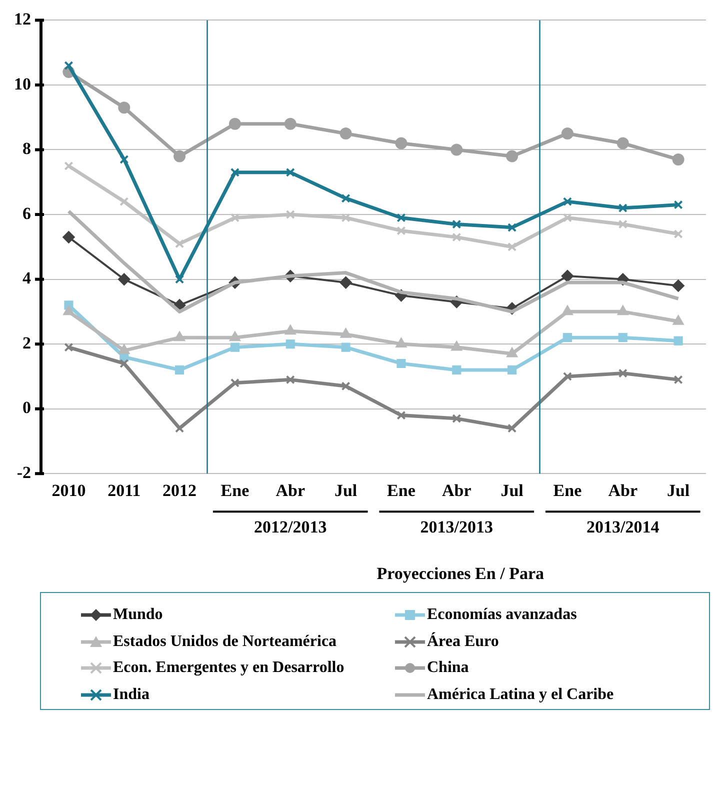 The image size is (714, 788). Describe the element at coordinates (22, 19) in the screenshot. I see `y-tick-label: 12` at that location.